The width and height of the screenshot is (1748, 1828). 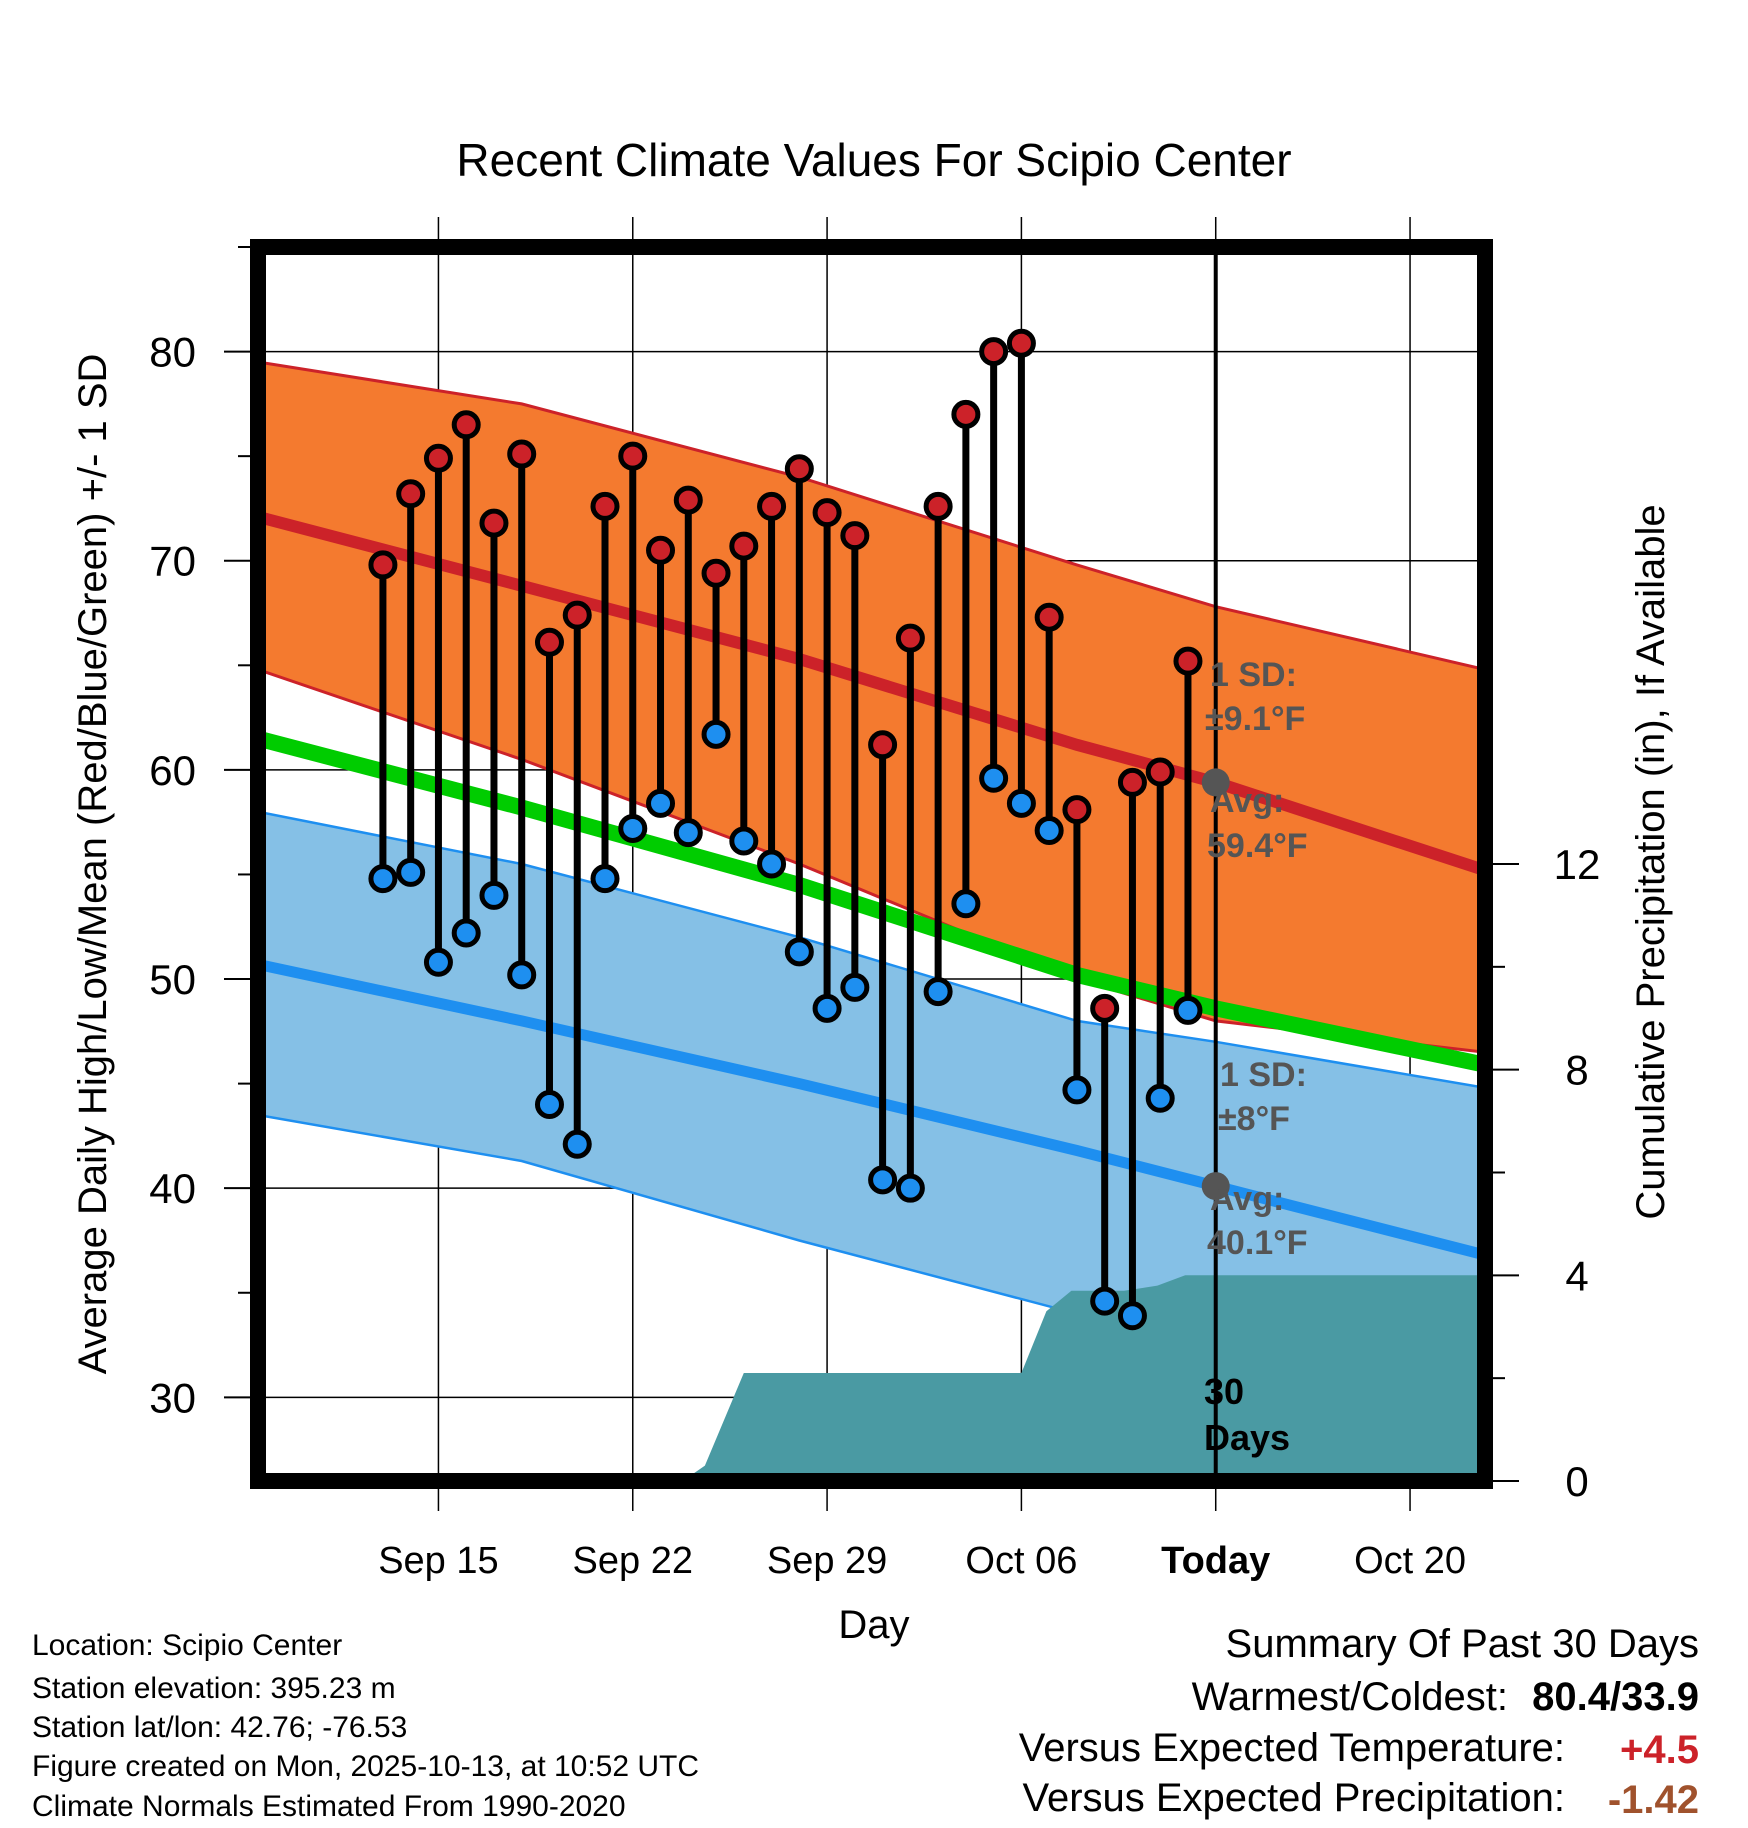 What do you see at coordinates (1291, 1748) in the screenshot?
I see `summary-temp-label: Versus Expected Temperature:` at bounding box center [1291, 1748].